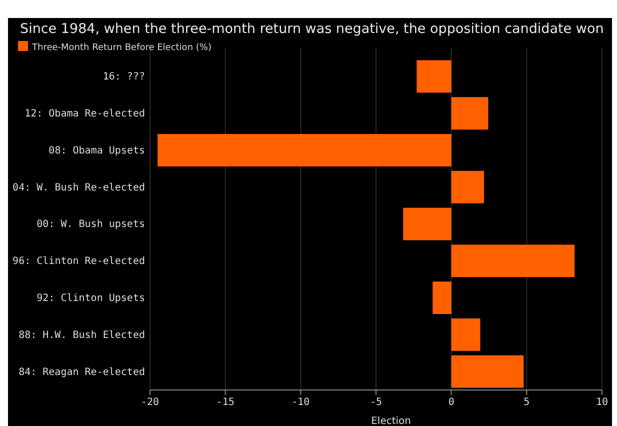 The height and width of the screenshot is (426, 617). What do you see at coordinates (90, 298) in the screenshot?
I see `y-tick-label: 92: Clinton Upsets` at bounding box center [90, 298].